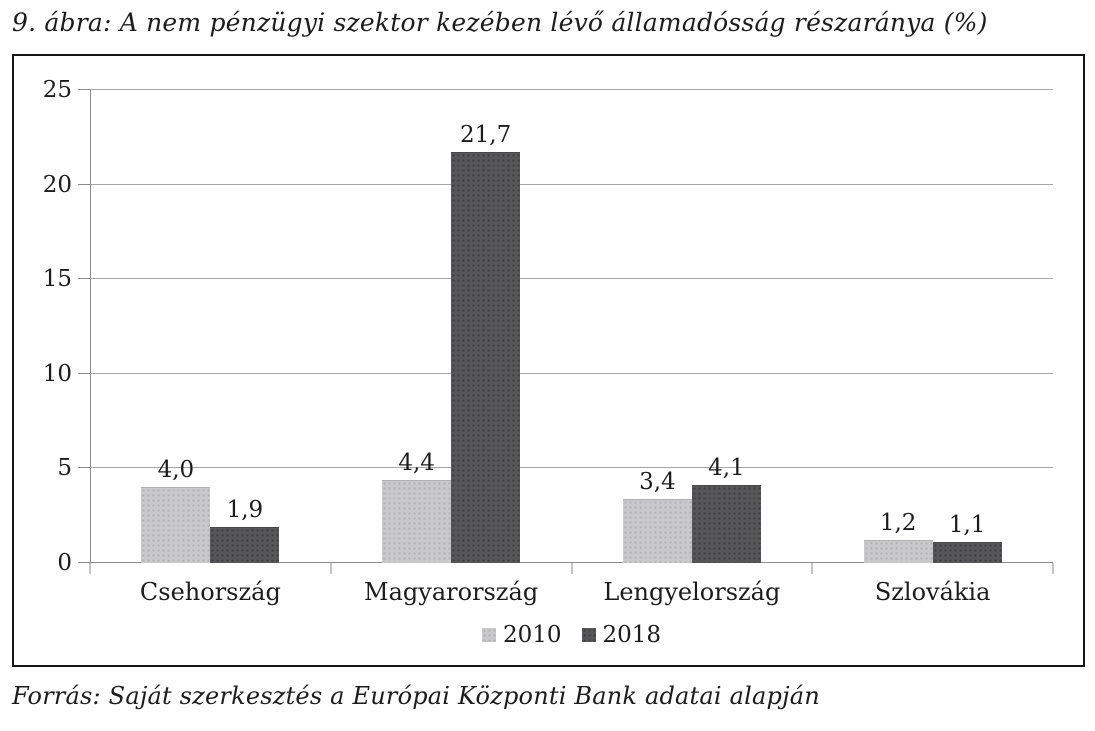 This screenshot has width=1095, height=731. Describe the element at coordinates (210, 326) in the screenshot. I see `bar-group: 4,0 1,9` at that location.